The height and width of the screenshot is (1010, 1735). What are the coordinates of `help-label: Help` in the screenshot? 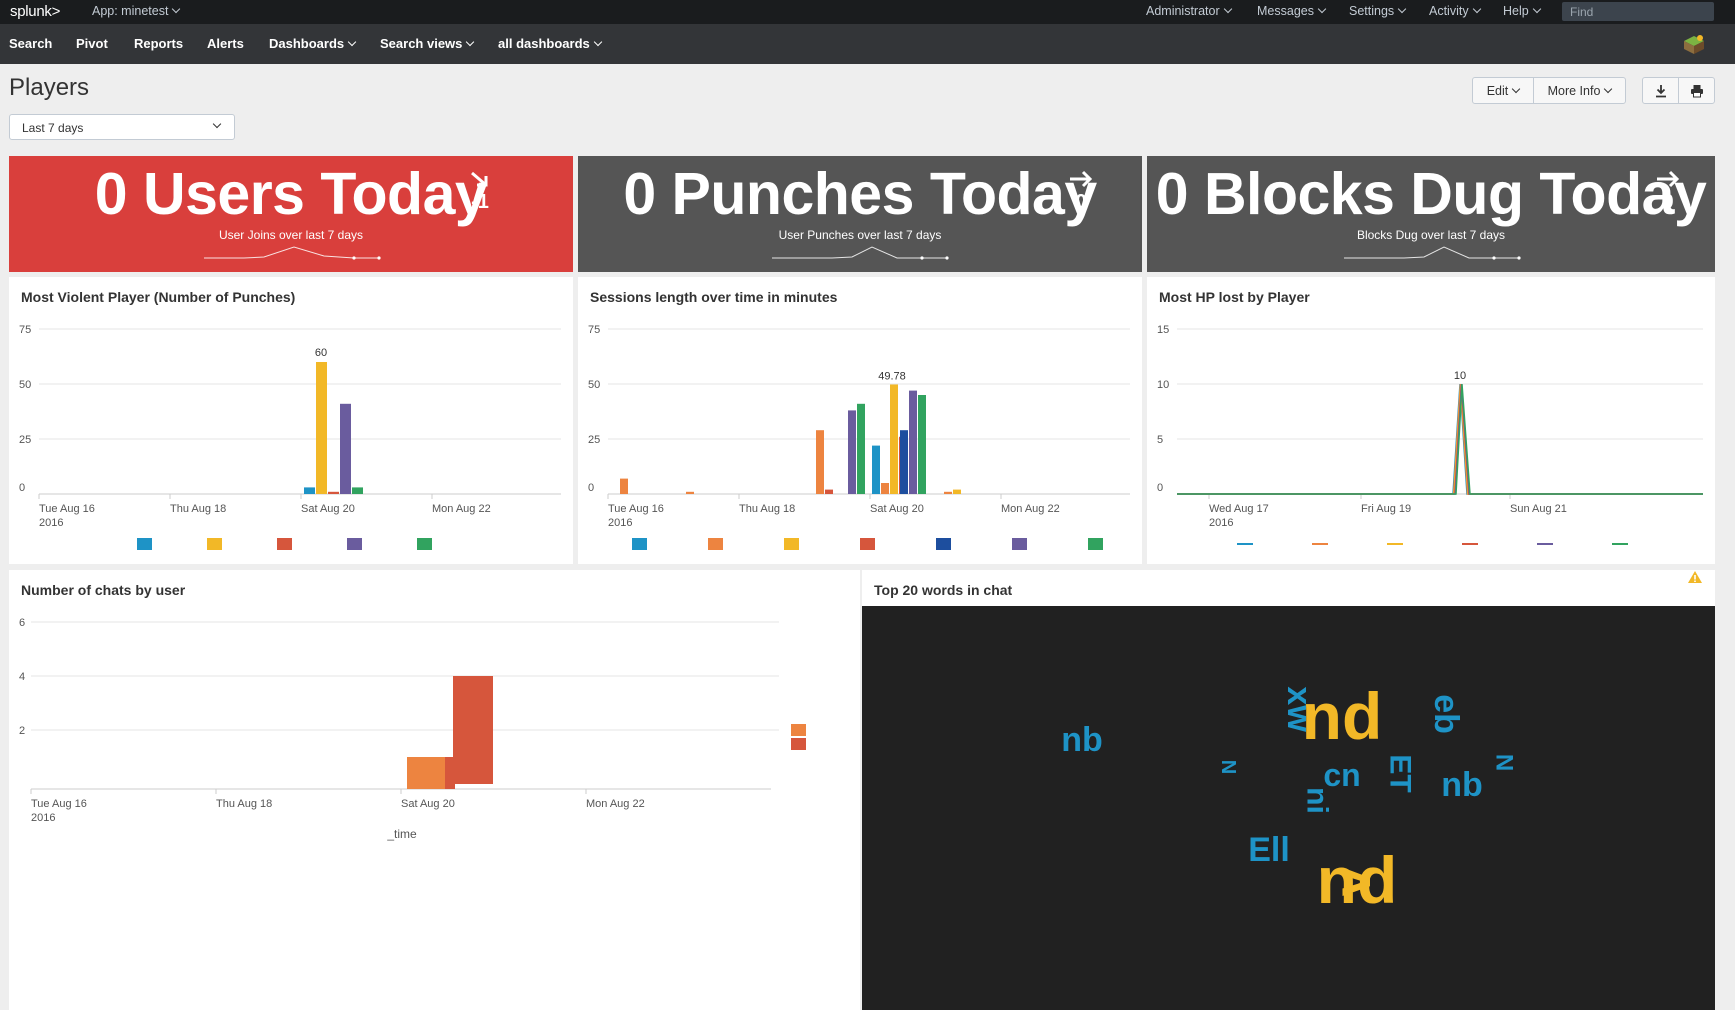 It's located at (1516, 11).